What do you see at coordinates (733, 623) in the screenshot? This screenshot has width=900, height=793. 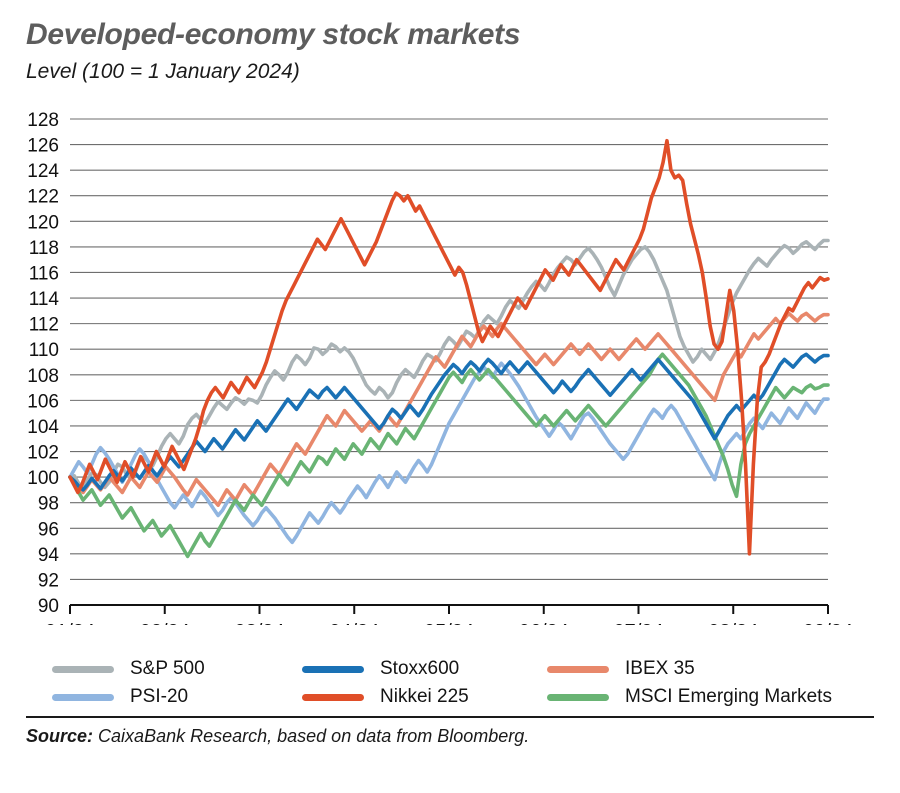 I see `x-axis-tick-label: 08/24` at bounding box center [733, 623].